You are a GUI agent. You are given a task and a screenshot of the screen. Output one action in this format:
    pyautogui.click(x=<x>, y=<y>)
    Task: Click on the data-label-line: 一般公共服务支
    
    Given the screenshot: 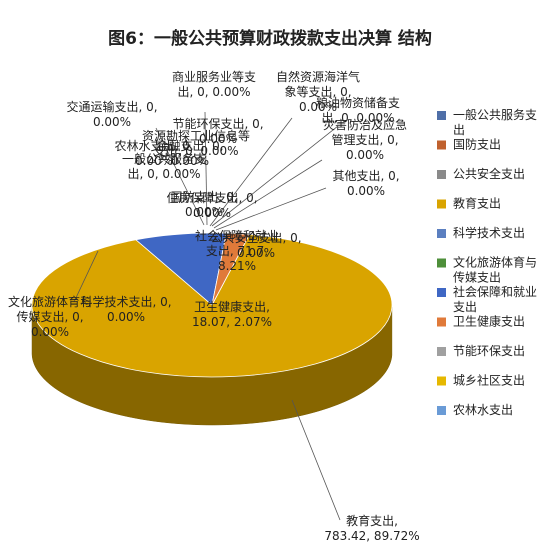 What is the action you would take?
    pyautogui.click(x=164, y=158)
    